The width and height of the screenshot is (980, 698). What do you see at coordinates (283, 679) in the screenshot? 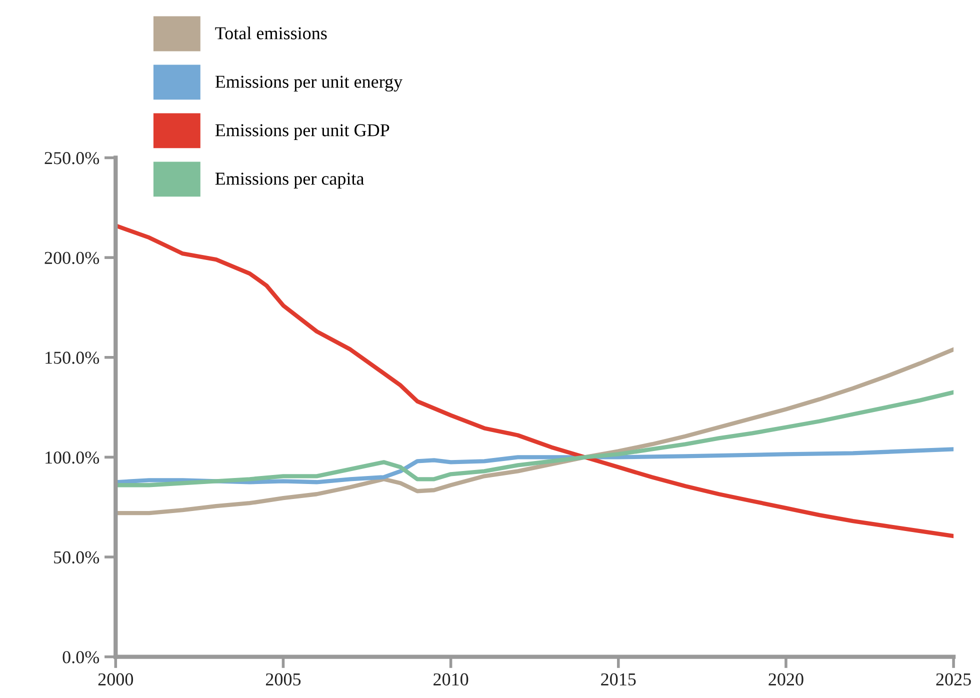
I see `x-tick-label: 2005` at bounding box center [283, 679].